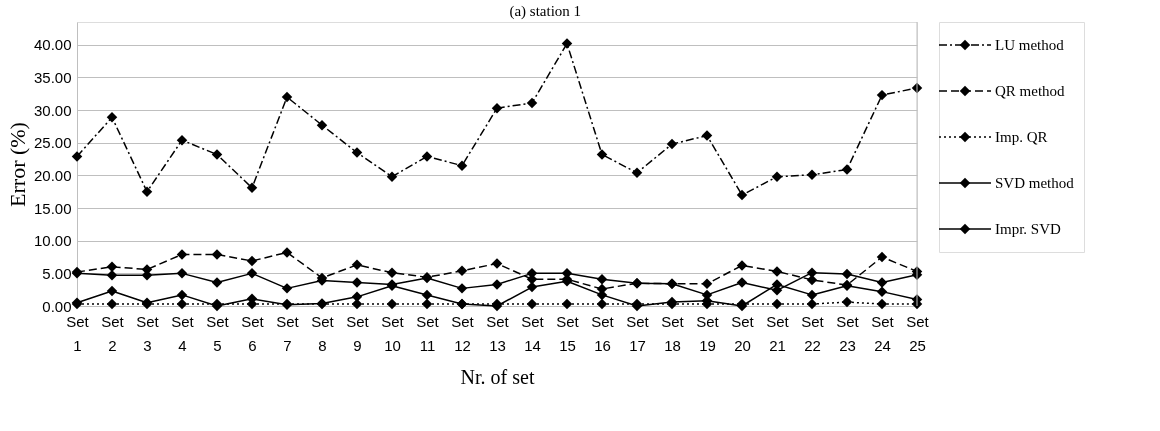 The width and height of the screenshot is (1160, 431). Describe the element at coordinates (78, 333) in the screenshot. I see `x-tick-label: Set 1` at that location.